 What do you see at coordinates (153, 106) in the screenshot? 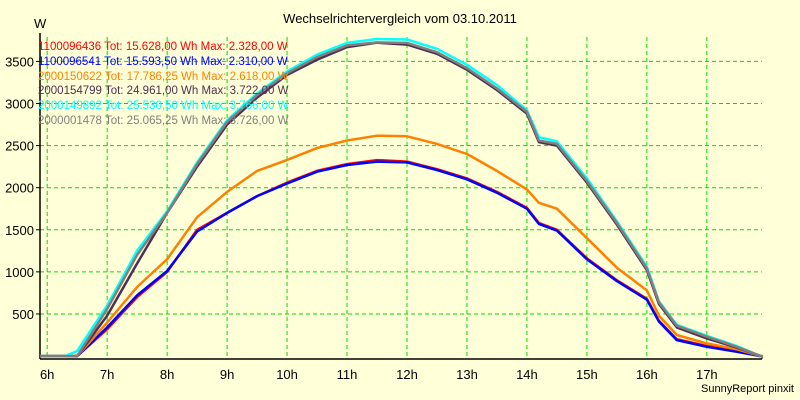
I see `legend-tot: Tot: 25.530,50 Wh` at bounding box center [153, 106].